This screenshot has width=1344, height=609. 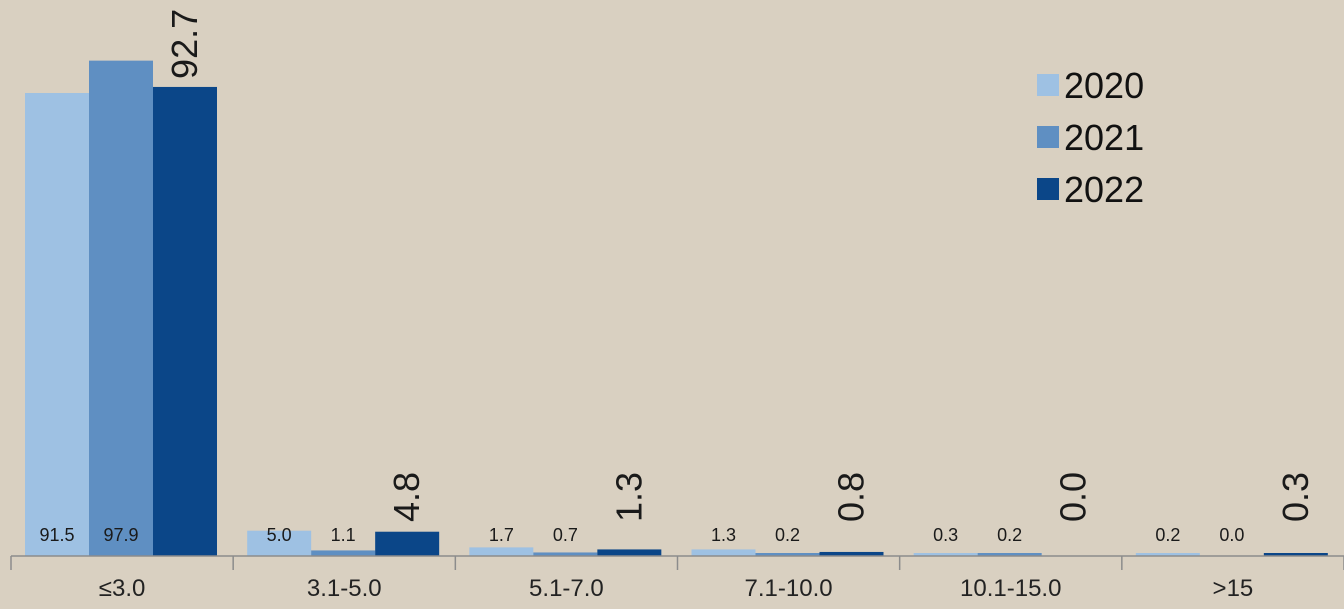 I want to click on legend-label: 2020, so click(x=1104, y=85).